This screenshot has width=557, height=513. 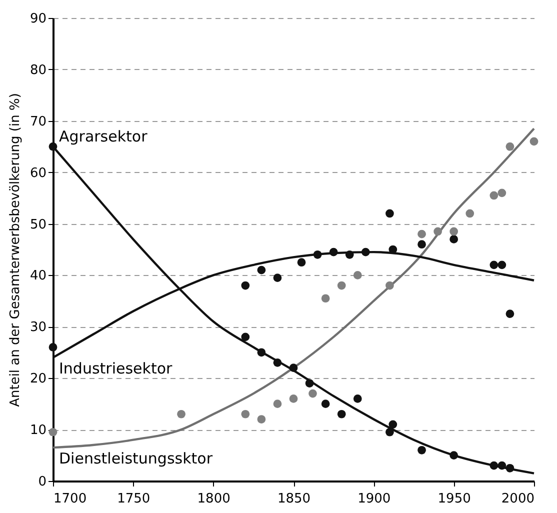 I want to click on series-label: Industriesektor, so click(x=116, y=369).